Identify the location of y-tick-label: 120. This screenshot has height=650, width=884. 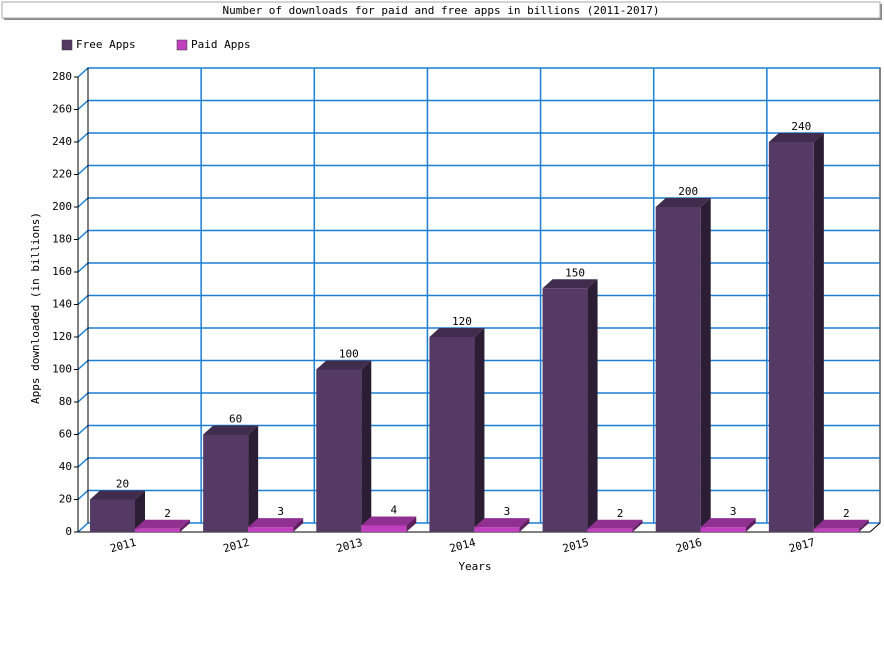
(62, 336).